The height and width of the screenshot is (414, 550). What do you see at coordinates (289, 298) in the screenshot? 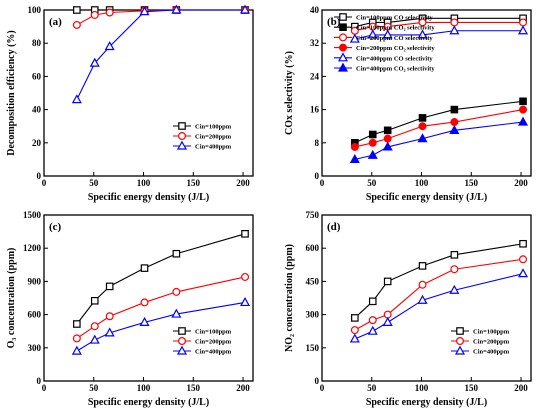
I see `y-axis-title: NO₂ concentration (ppm)` at bounding box center [289, 298].